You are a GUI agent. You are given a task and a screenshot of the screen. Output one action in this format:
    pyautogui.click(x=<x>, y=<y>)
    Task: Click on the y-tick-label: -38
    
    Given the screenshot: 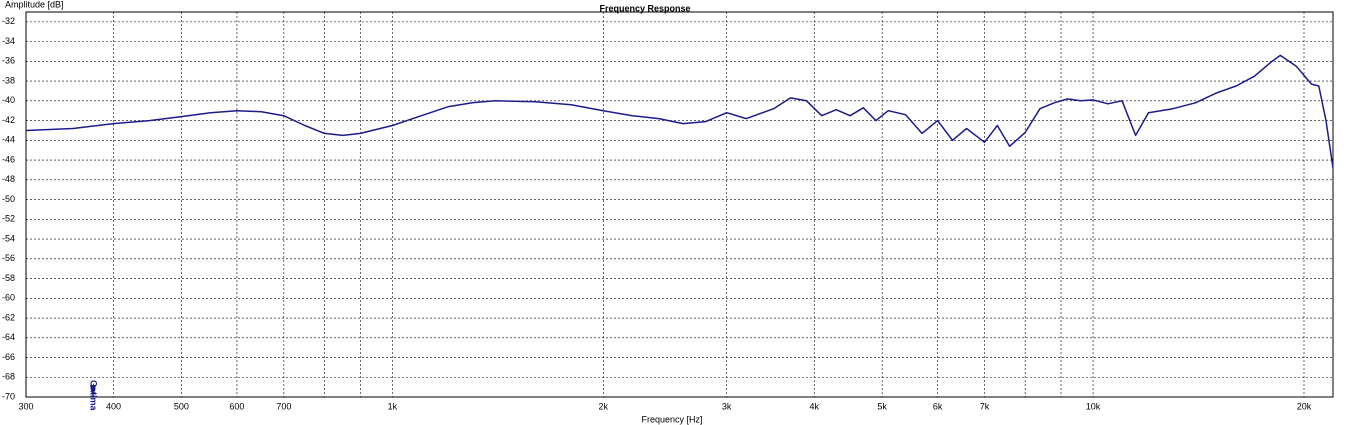 What is the action you would take?
    pyautogui.click(x=8, y=80)
    